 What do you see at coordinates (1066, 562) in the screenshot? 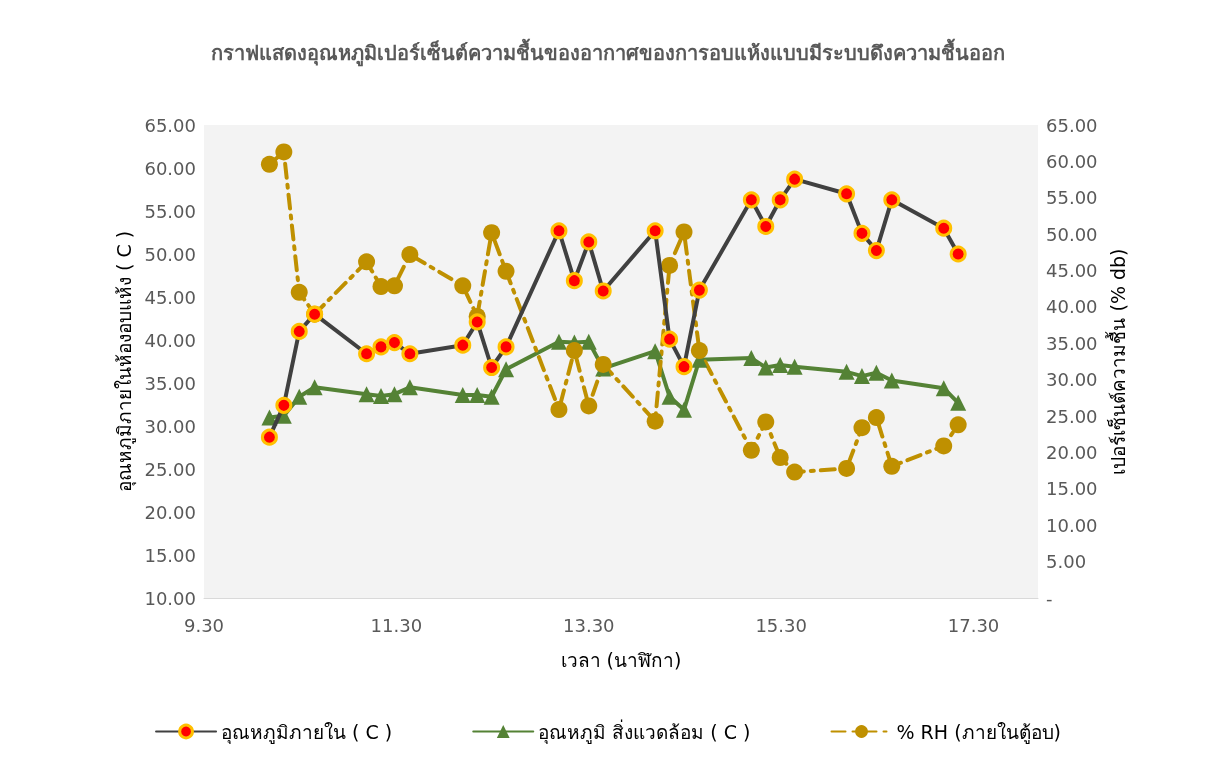
I see `y2-tick-label: 5.00` at bounding box center [1066, 562].